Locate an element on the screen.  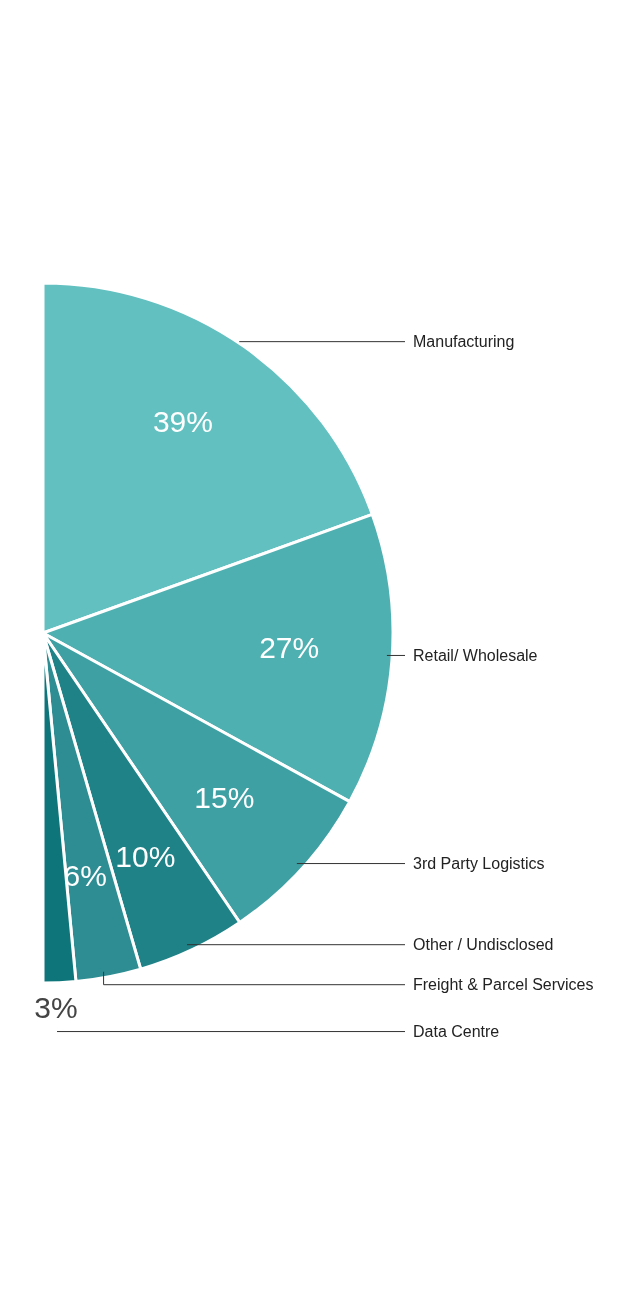
slice-label: Manufacturing is located at coordinates (464, 342).